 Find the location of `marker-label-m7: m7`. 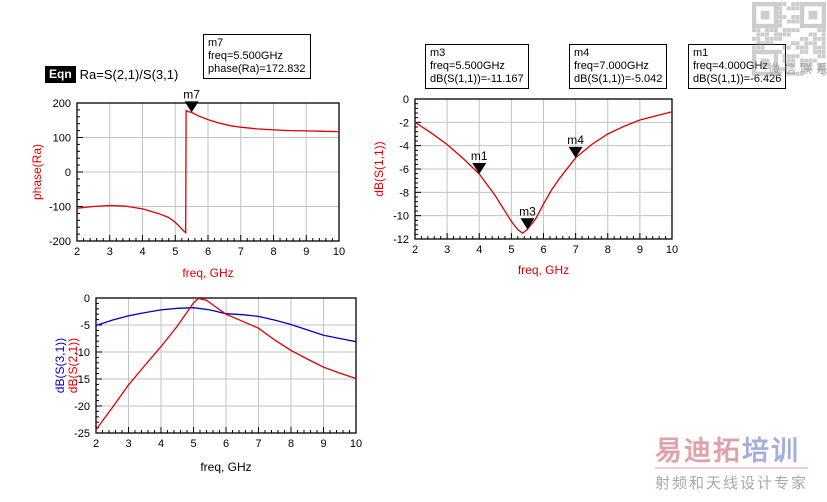

marker-label-m7: m7 is located at coordinates (191, 94).